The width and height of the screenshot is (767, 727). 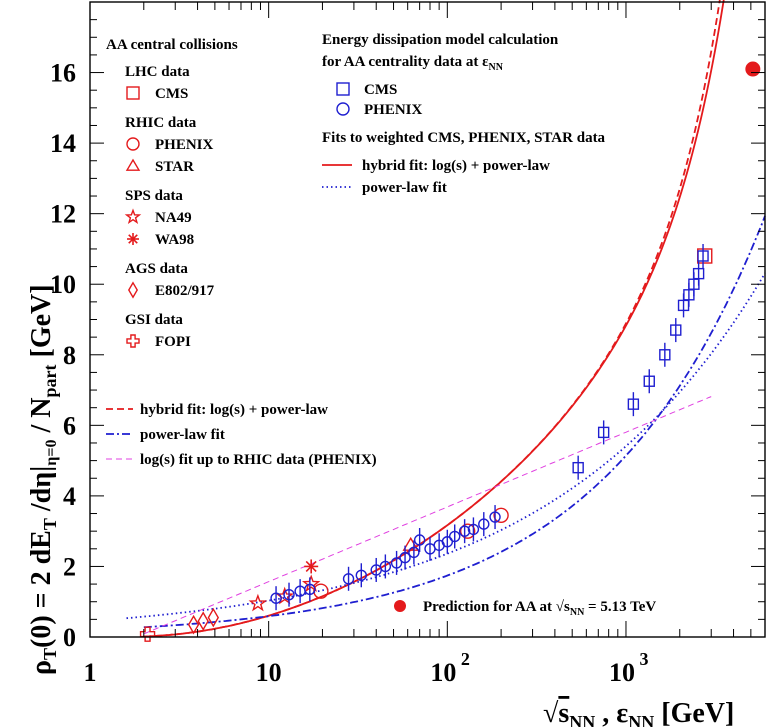 I want to click on y-tick-label: 10, so click(x=63, y=284).